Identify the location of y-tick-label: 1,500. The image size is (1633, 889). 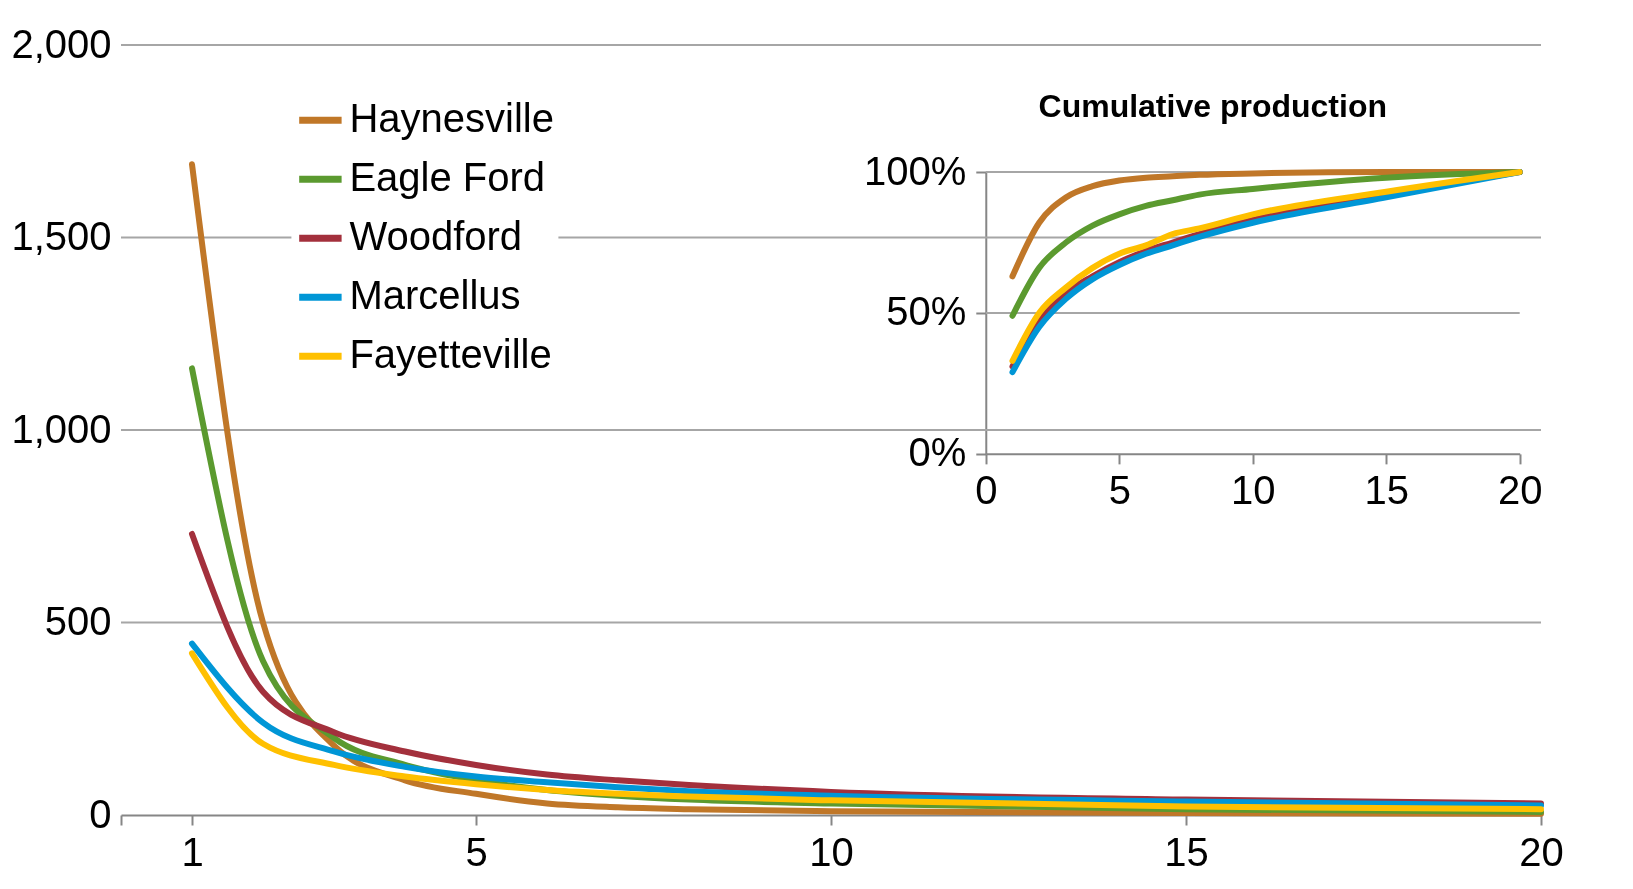
(61, 236).